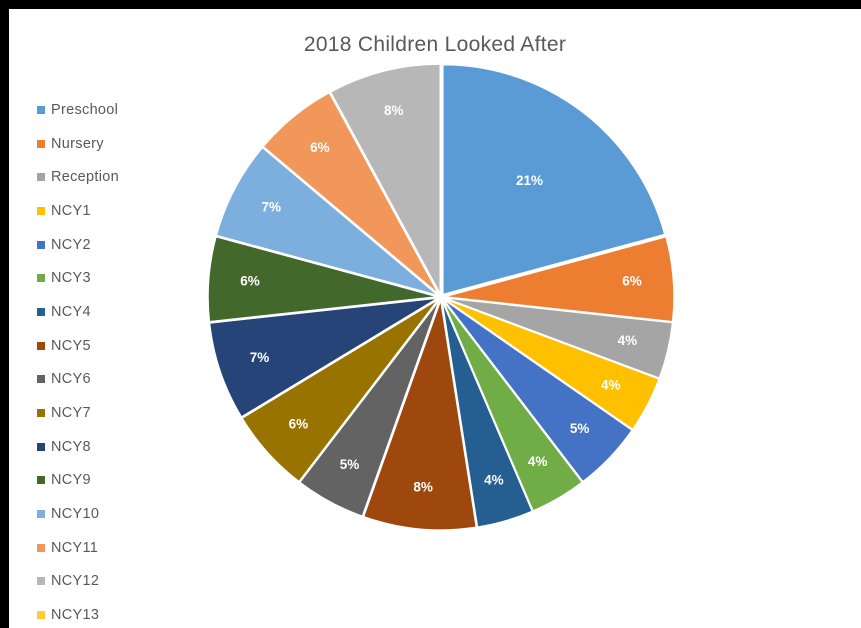  Describe the element at coordinates (71, 278) in the screenshot. I see `legend-label: NCY3` at that location.